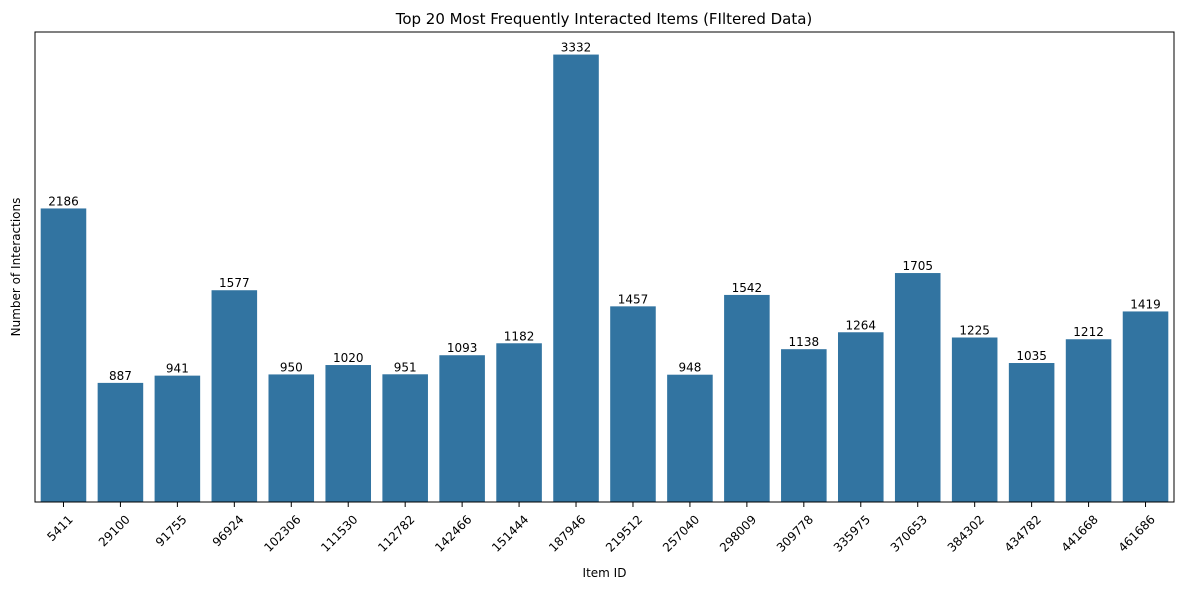 The height and width of the screenshot is (590, 1189). What do you see at coordinates (339, 533) in the screenshot?
I see `x-tick-label-111530: 111530` at bounding box center [339, 533].